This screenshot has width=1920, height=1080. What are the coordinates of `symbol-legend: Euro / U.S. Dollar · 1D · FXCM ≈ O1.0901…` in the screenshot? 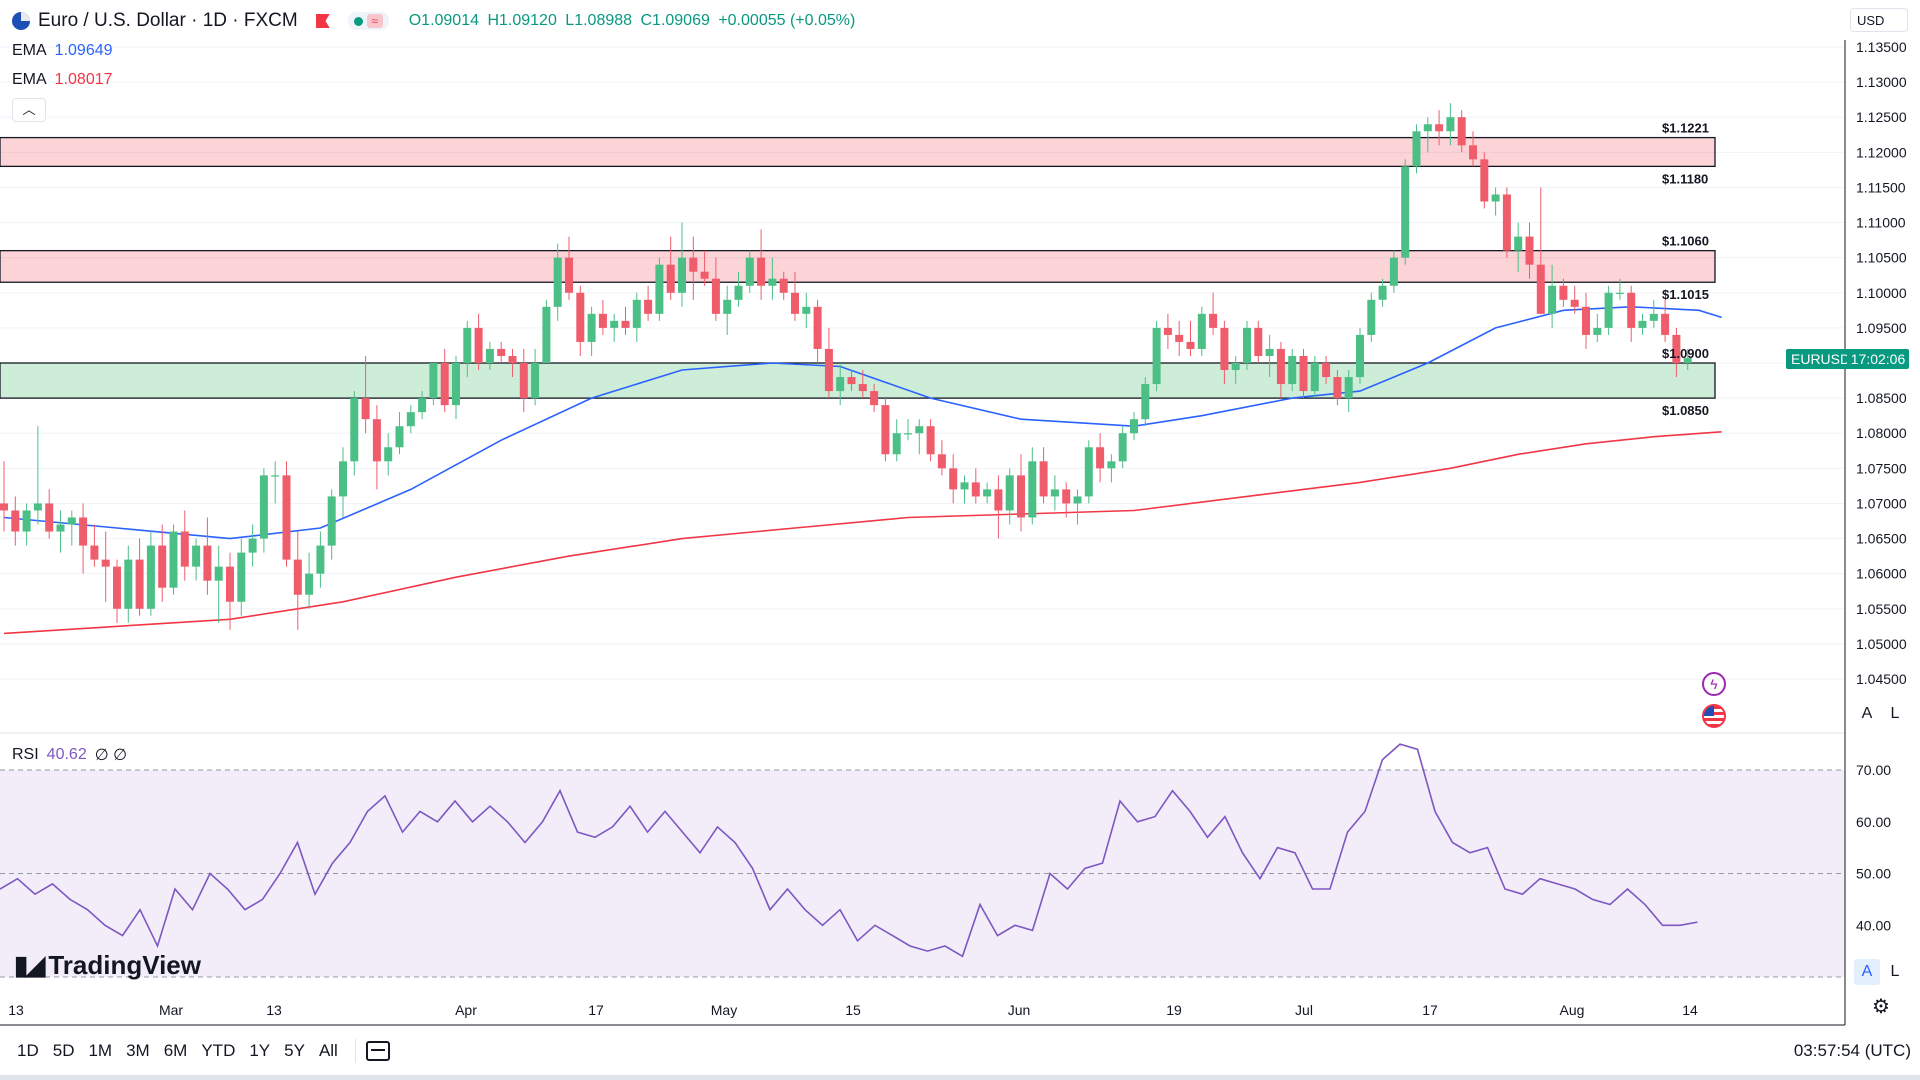 It's located at (435, 21).